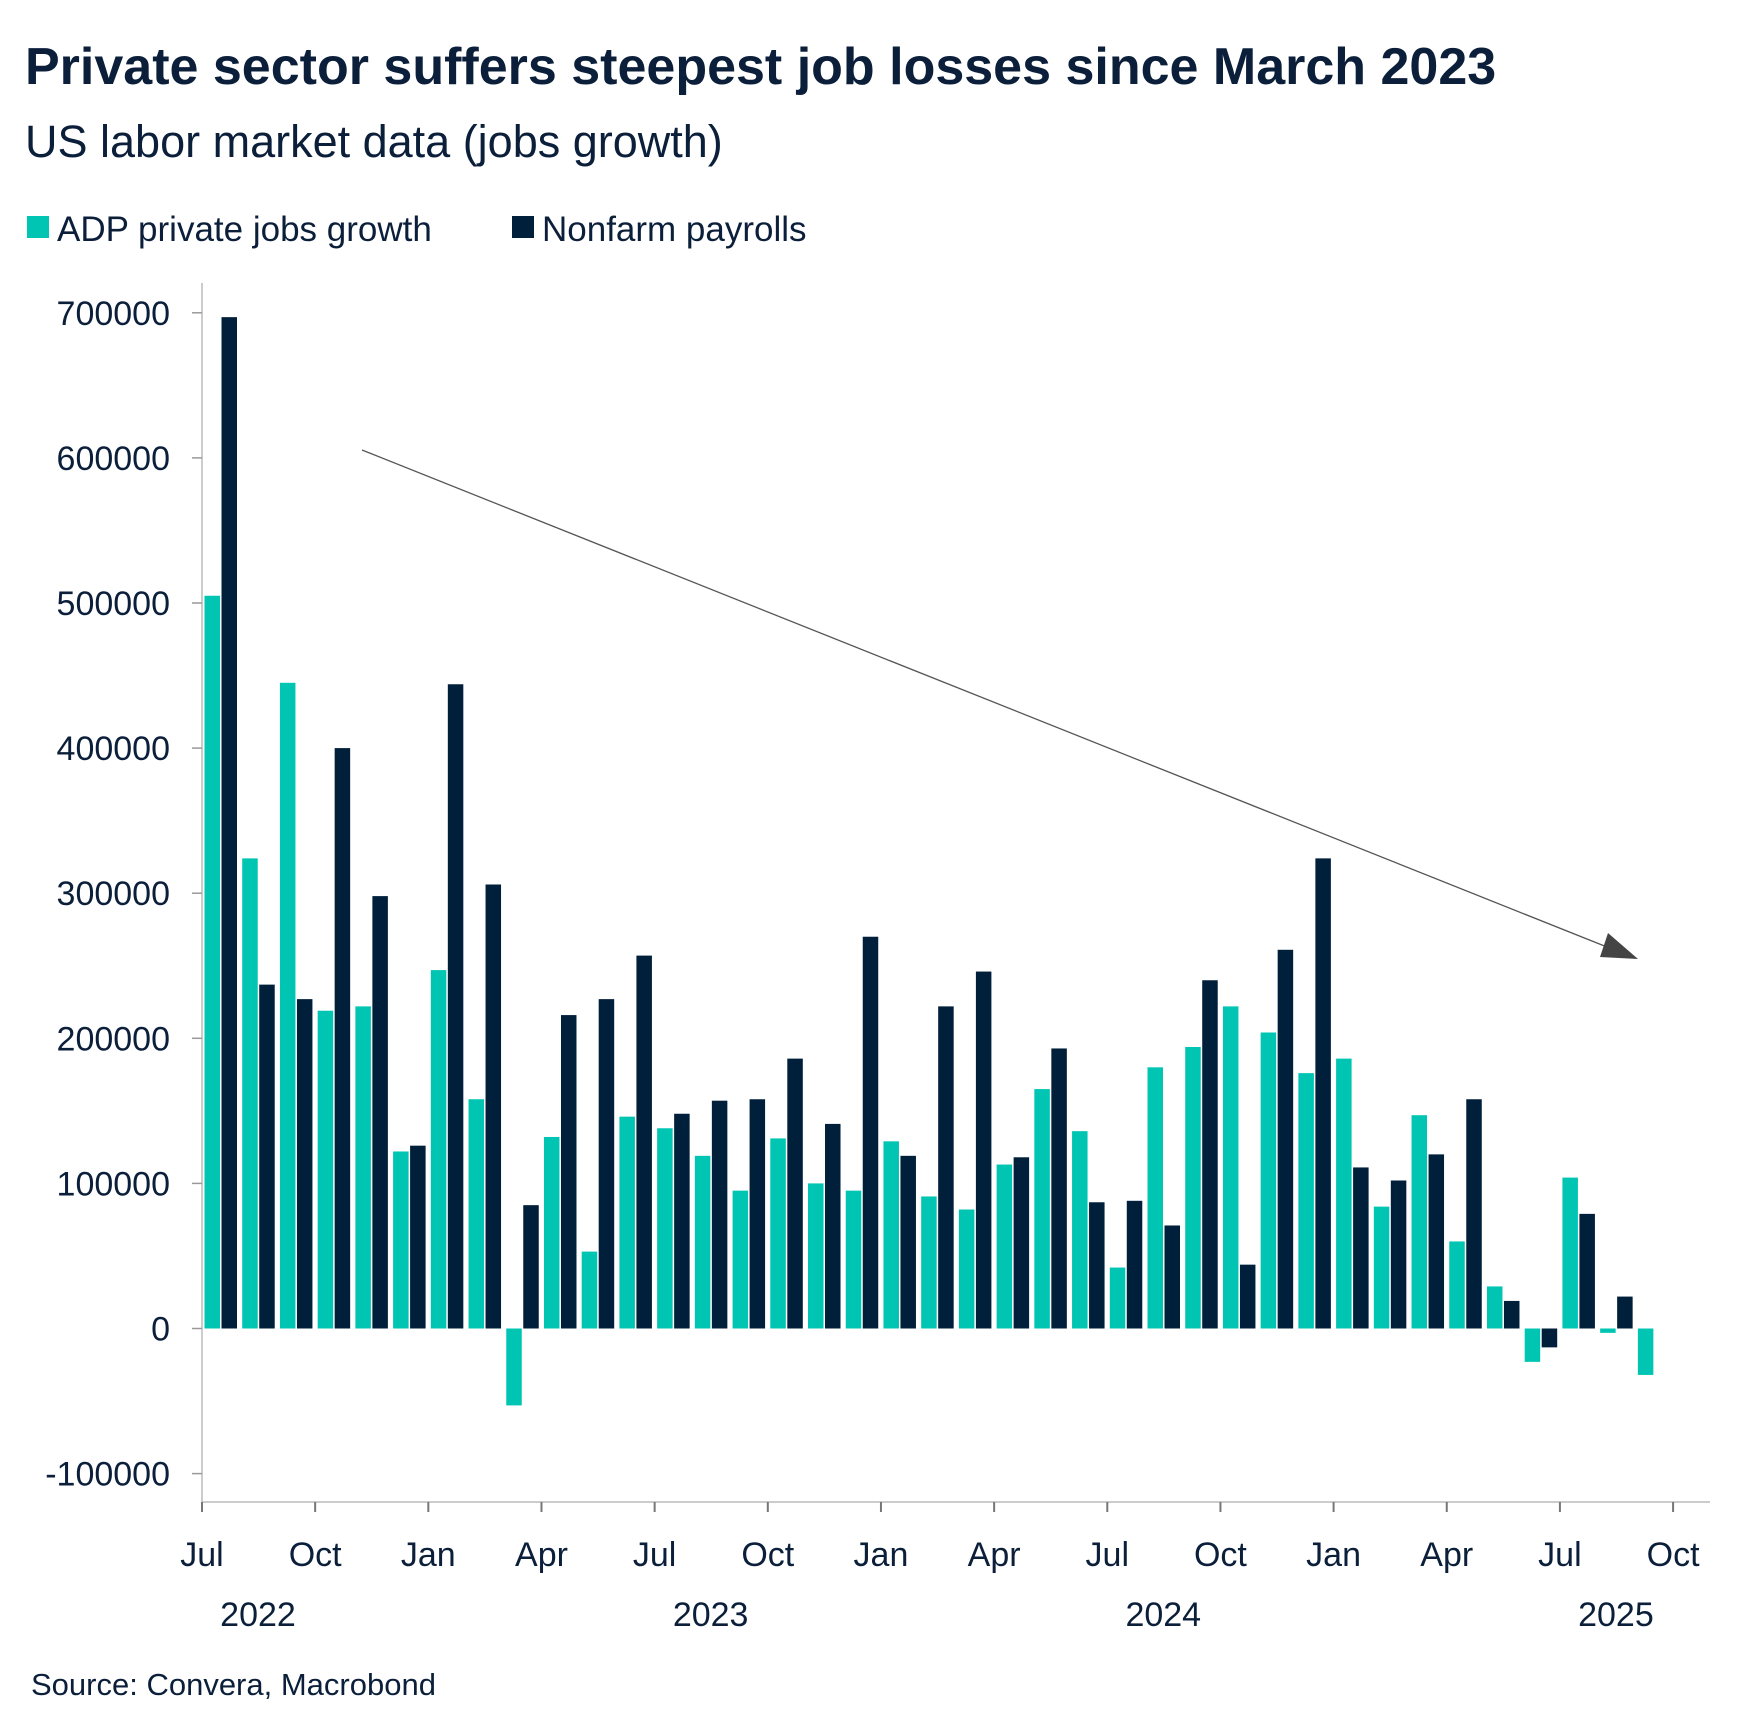 The width and height of the screenshot is (1749, 1734). What do you see at coordinates (1616, 1615) in the screenshot?
I see `x-year-label: 2025` at bounding box center [1616, 1615].